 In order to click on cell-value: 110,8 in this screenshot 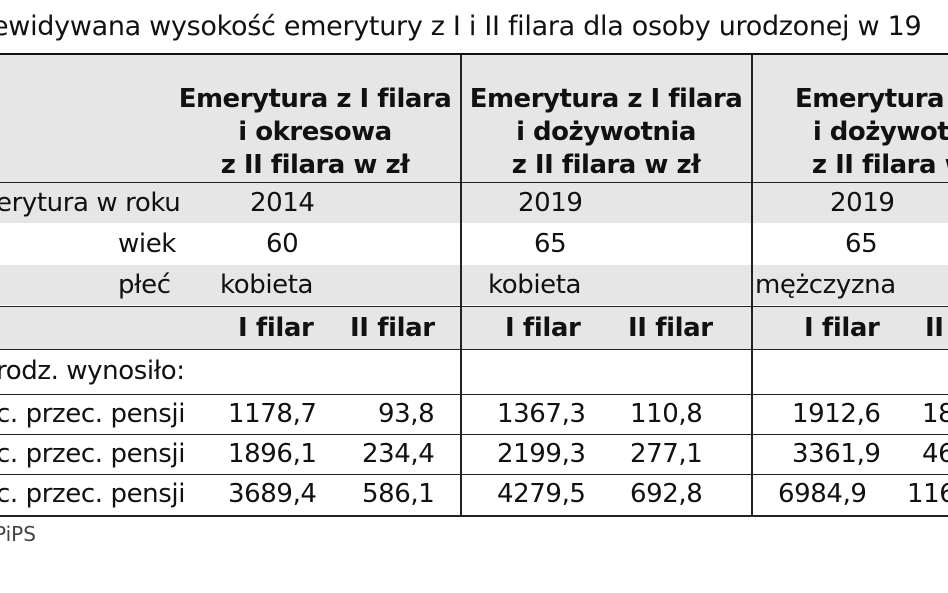, I will do `click(666, 414)`.